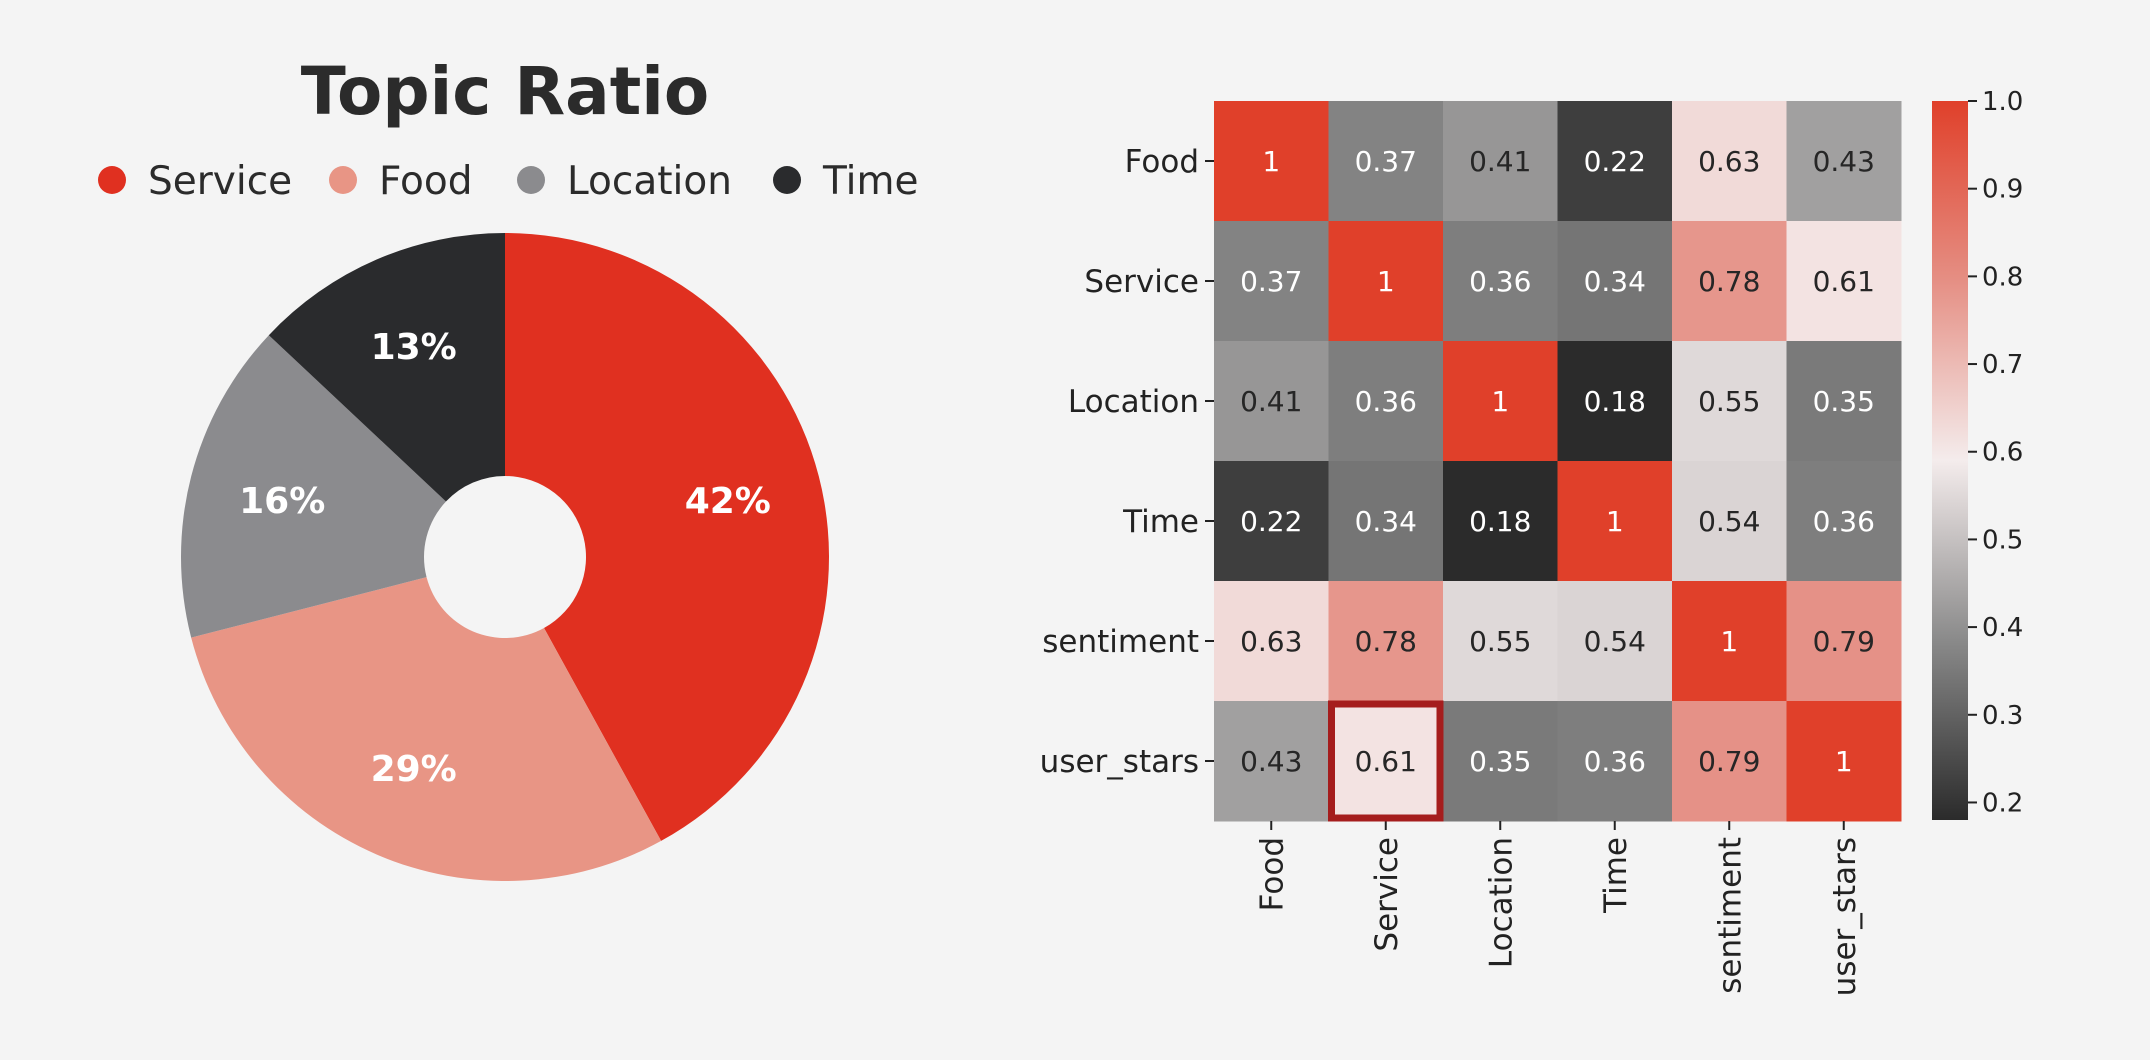 The image size is (2150, 1060). I want to click on column-tick-label: Location, so click(1501, 902).